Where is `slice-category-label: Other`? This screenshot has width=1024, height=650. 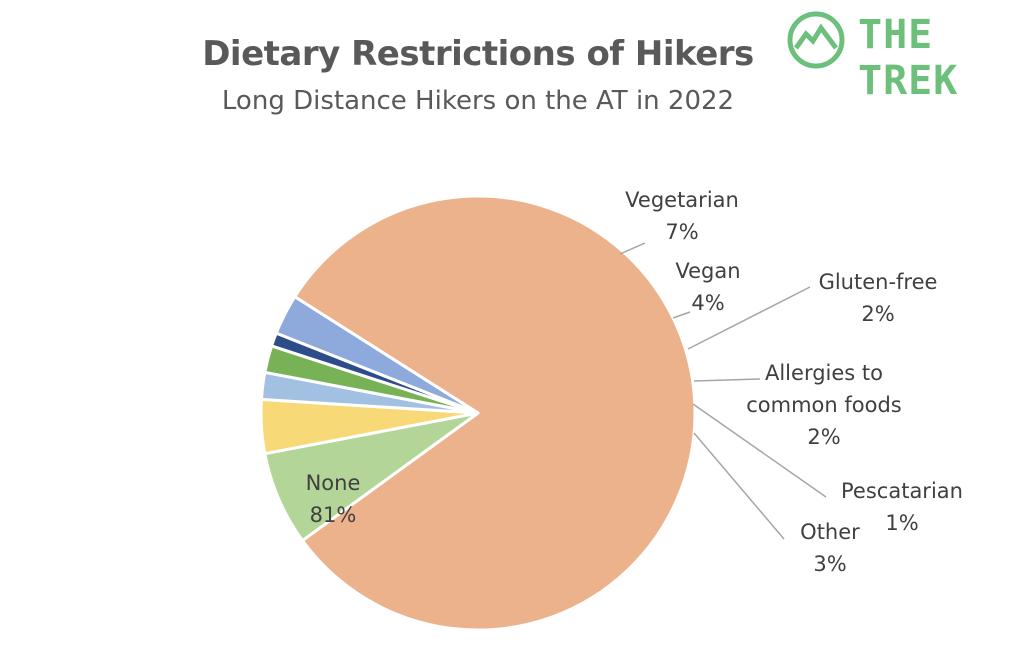
slice-category-label: Other is located at coordinates (830, 532).